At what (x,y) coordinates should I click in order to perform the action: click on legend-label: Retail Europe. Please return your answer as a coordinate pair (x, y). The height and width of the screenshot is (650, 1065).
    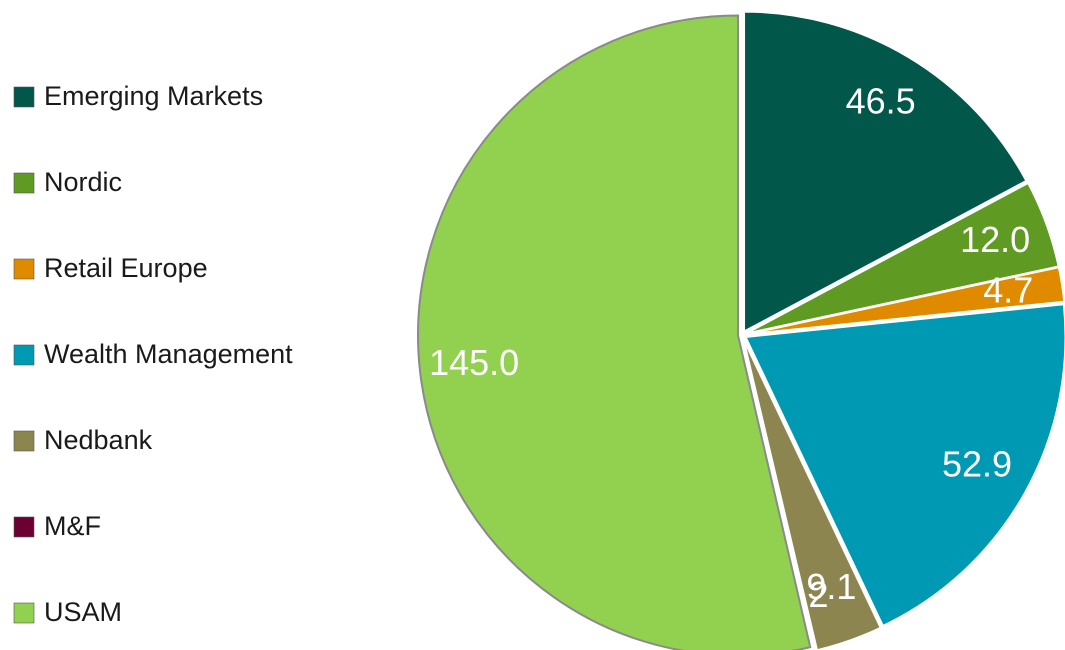
    Looking at the image, I should click on (126, 268).